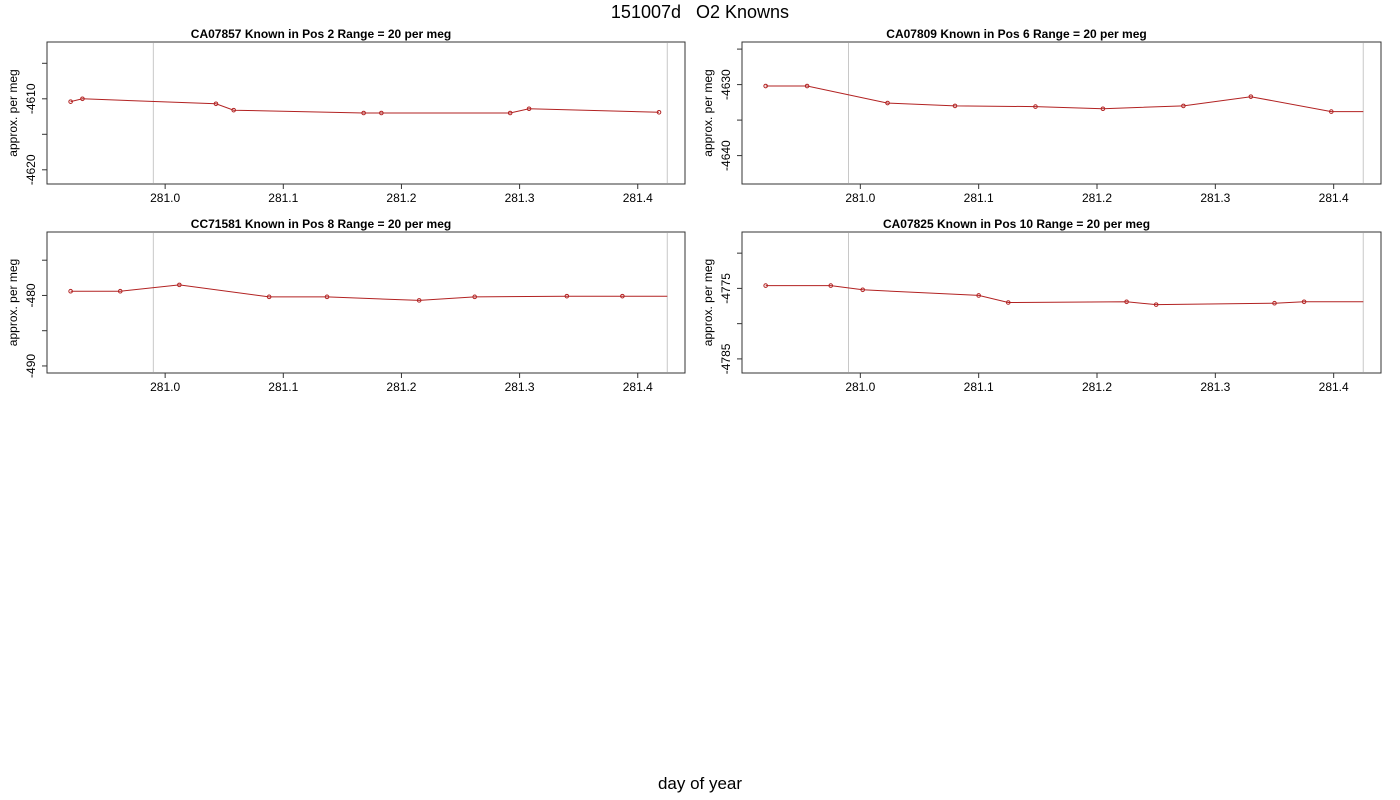  What do you see at coordinates (700, 783) in the screenshot?
I see `x-axis-title: day of year` at bounding box center [700, 783].